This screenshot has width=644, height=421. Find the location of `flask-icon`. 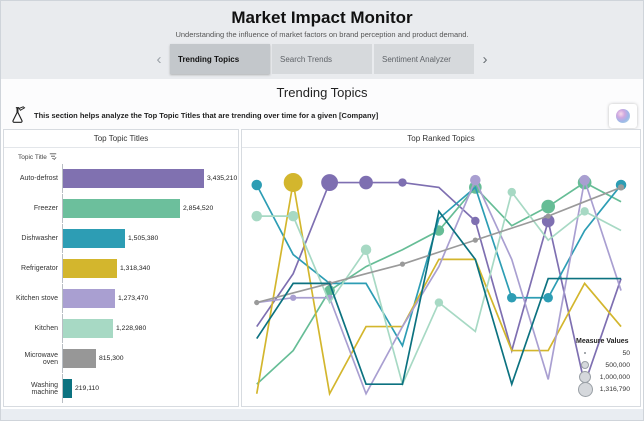

flask-icon is located at coordinates (19, 114).